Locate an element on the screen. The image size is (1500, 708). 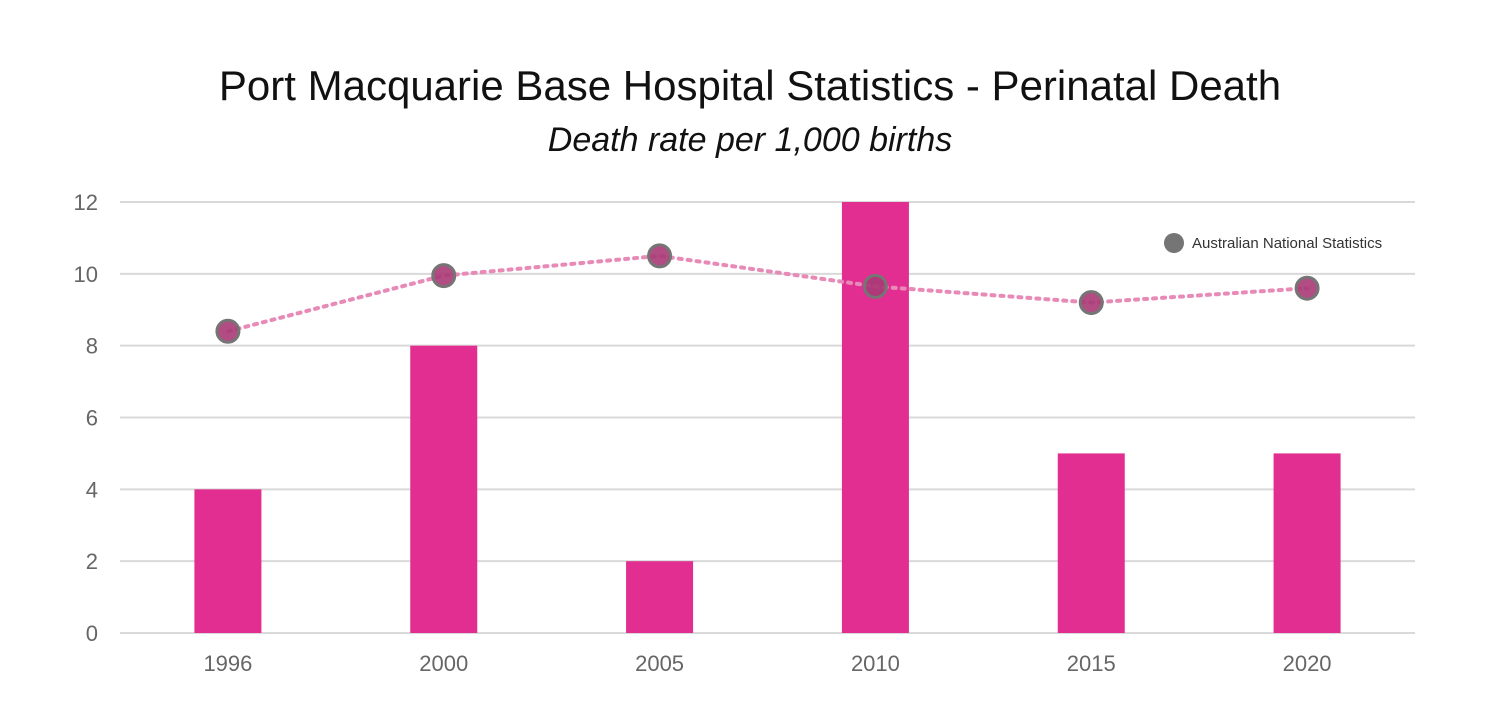
y-tick-label: 4 is located at coordinates (92, 489).